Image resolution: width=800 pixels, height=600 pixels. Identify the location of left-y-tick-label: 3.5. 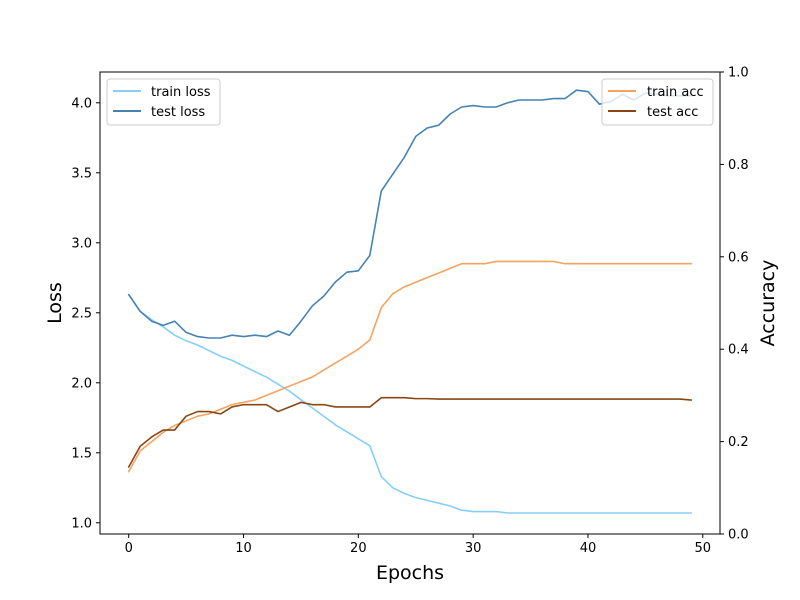
(81, 173).